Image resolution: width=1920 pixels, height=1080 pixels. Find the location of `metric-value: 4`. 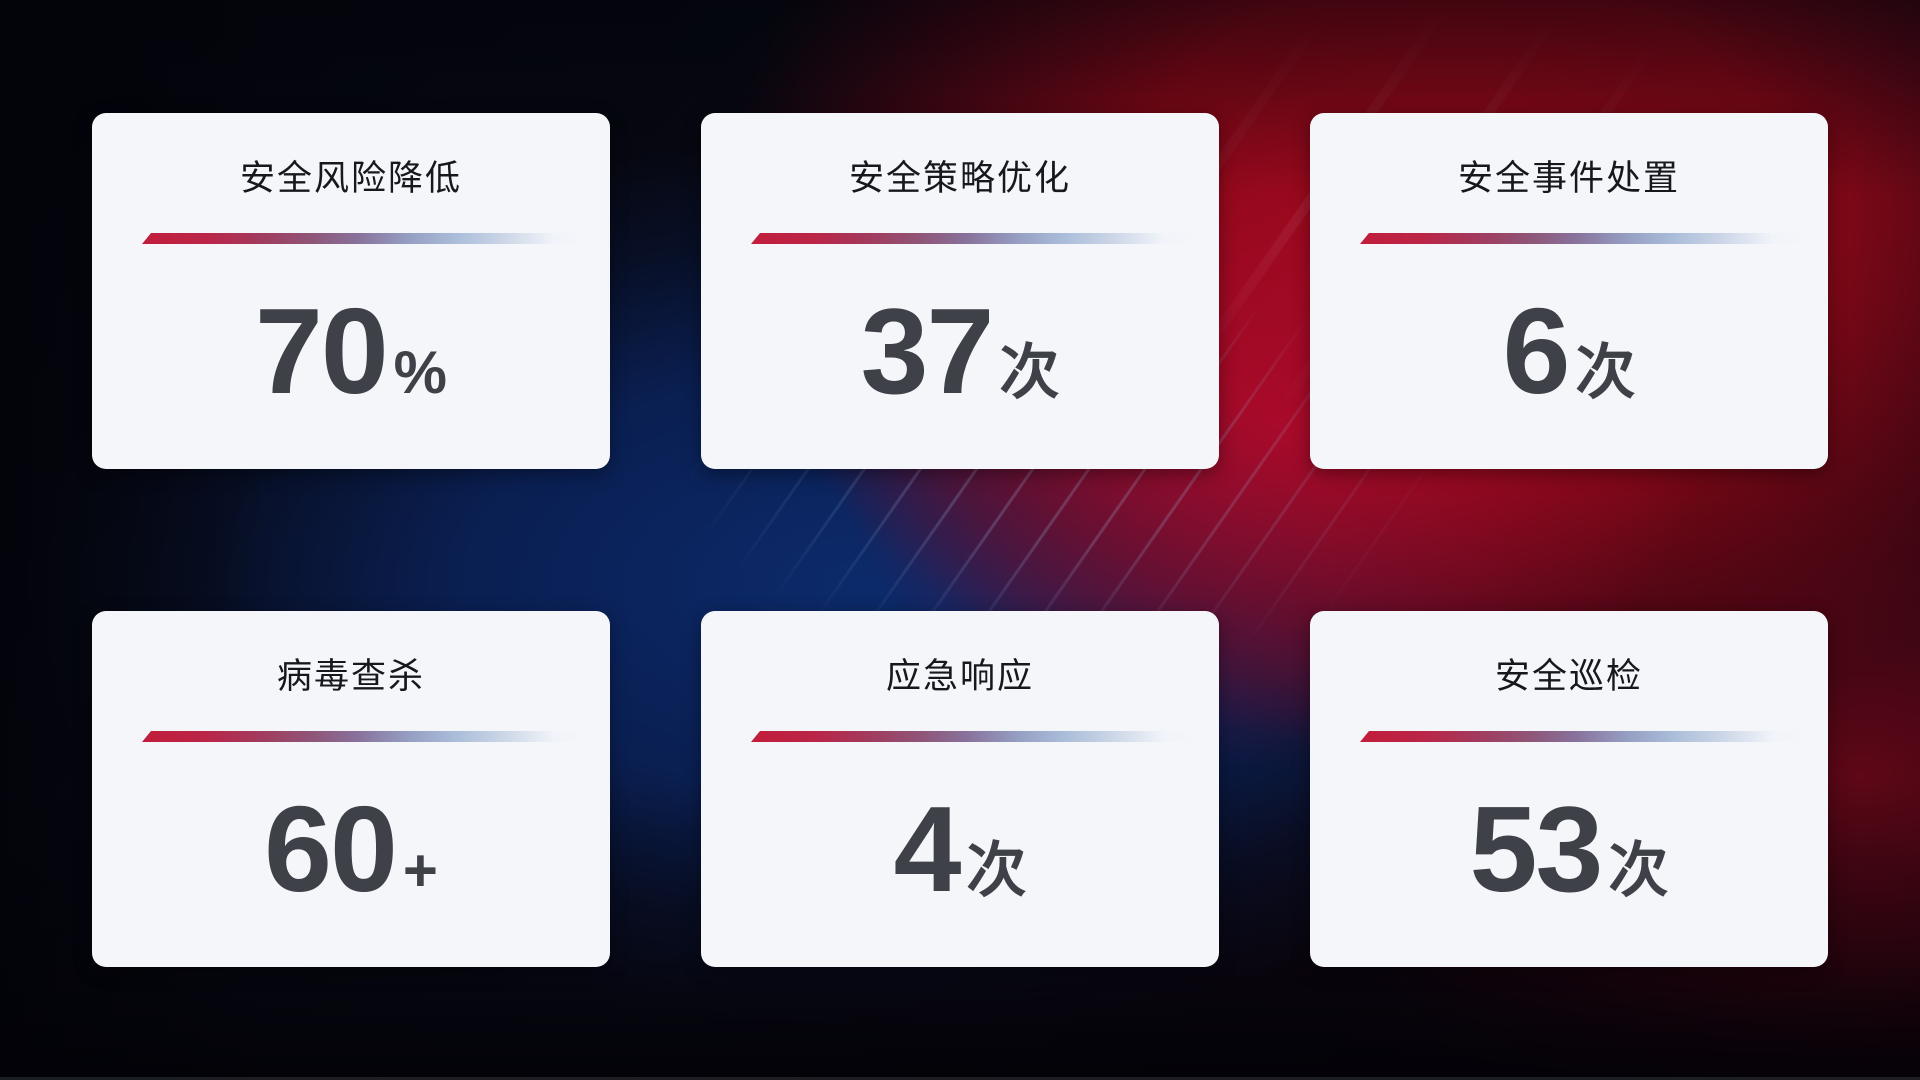

metric-value: 4 is located at coordinates (927, 849).